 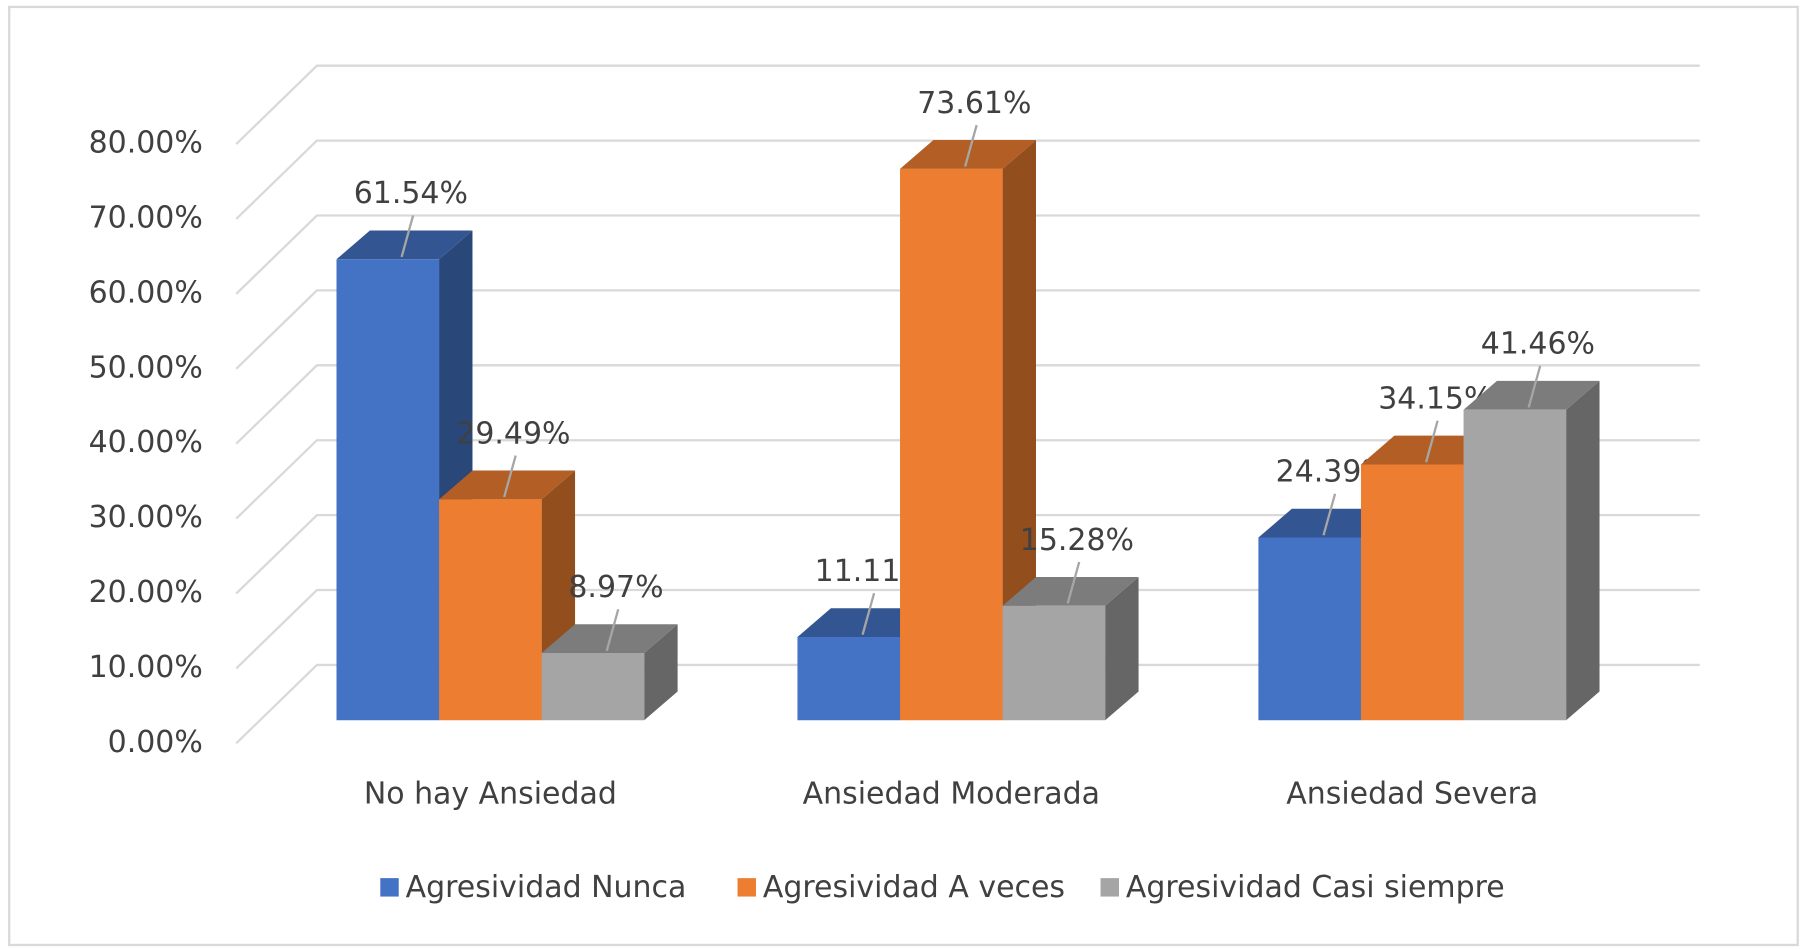 What do you see at coordinates (146, 143) in the screenshot?
I see `y-tick-label: 80.00%` at bounding box center [146, 143].